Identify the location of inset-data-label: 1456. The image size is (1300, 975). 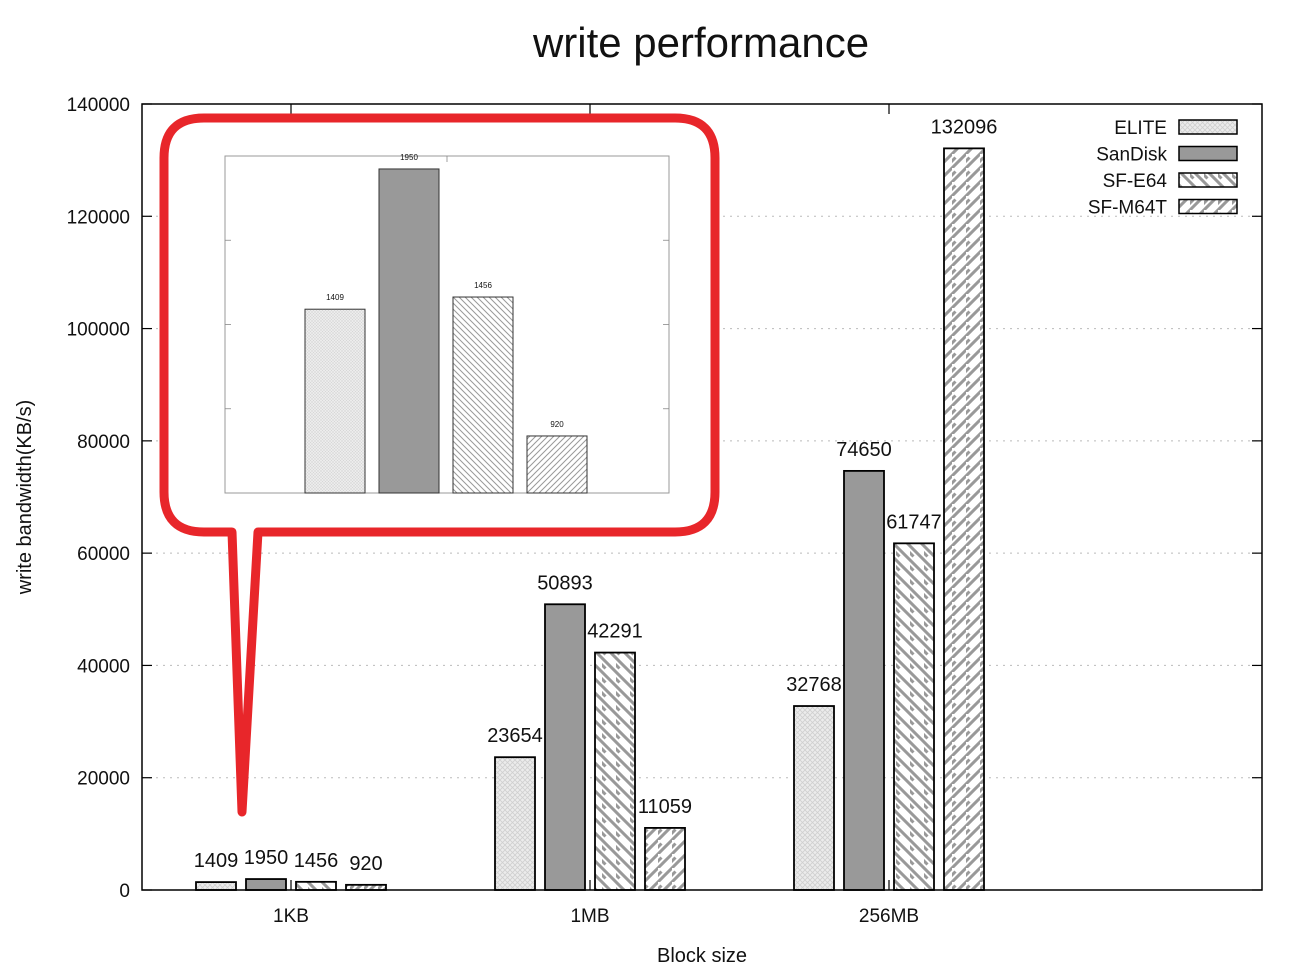
(483, 285).